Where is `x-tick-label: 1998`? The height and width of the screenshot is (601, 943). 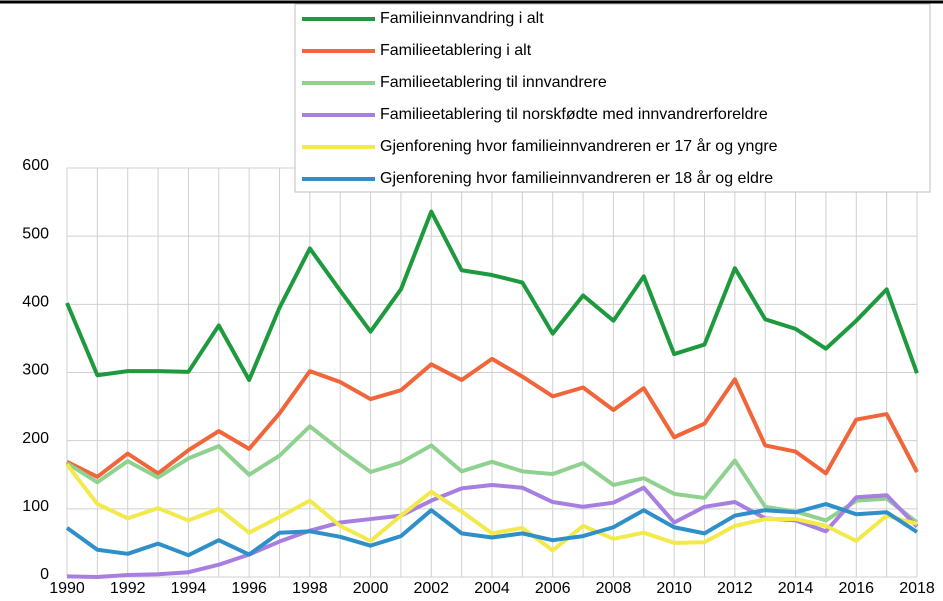
x-tick-label: 1998 is located at coordinates (310, 588).